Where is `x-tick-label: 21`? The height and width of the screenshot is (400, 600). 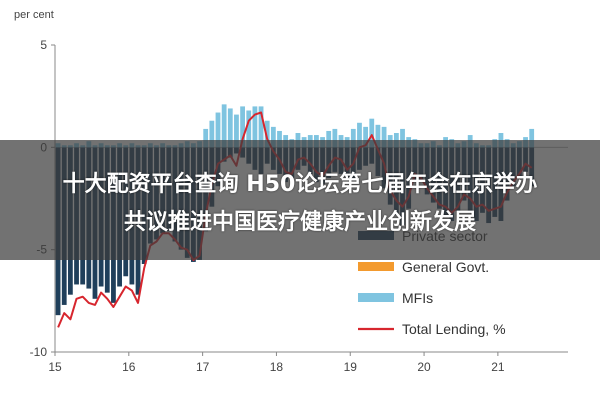
x-tick-label: 21 is located at coordinates (498, 367).